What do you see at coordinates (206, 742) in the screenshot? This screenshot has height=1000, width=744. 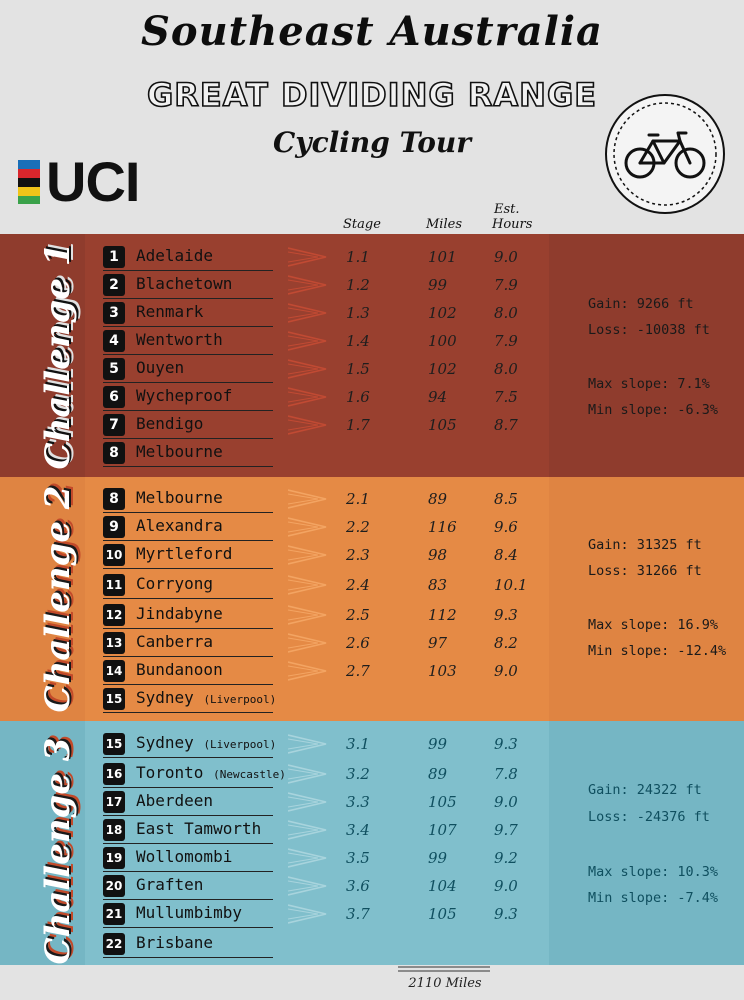 I see `city-name: Sydney (Liverpool)` at bounding box center [206, 742].